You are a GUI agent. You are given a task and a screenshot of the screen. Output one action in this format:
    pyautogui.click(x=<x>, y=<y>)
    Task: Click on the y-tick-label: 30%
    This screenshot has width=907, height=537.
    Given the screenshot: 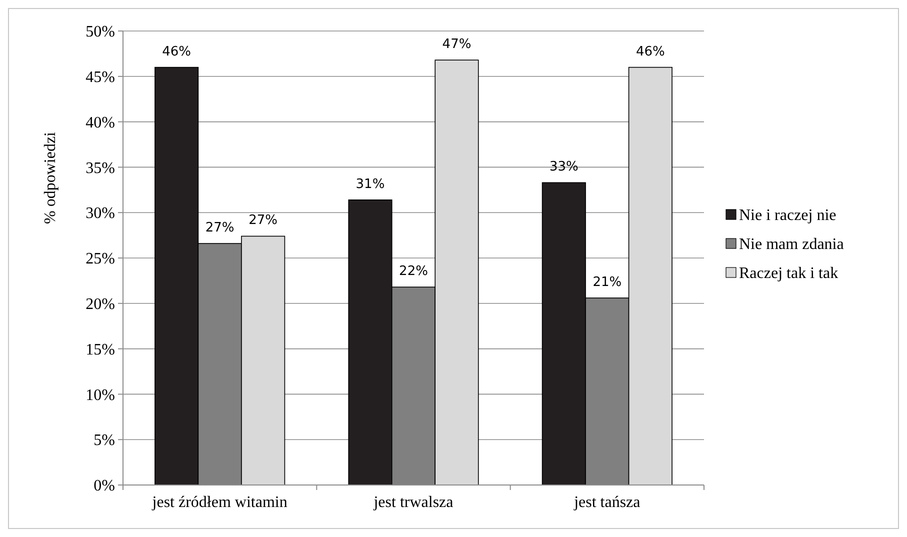 What is the action you would take?
    pyautogui.click(x=100, y=213)
    